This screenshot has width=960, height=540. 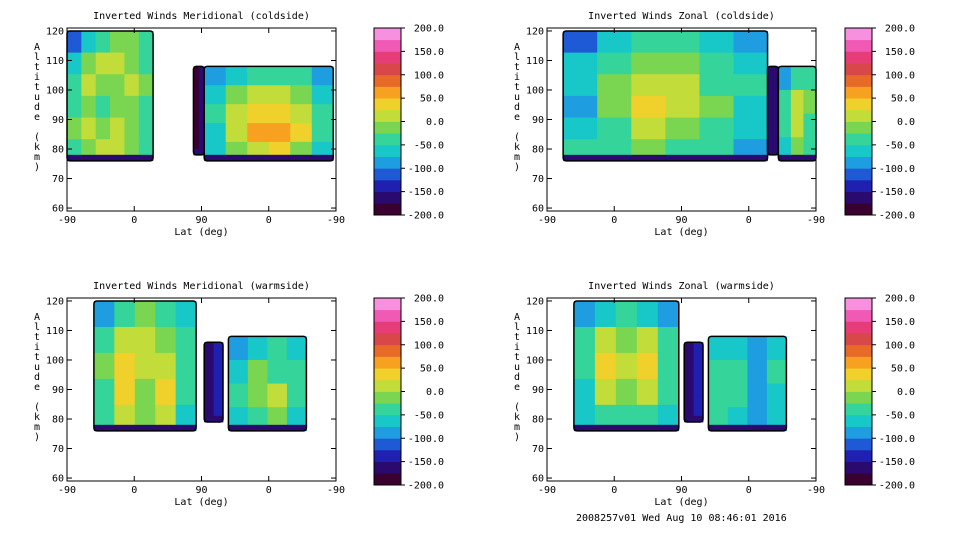 I want to click on x-tick-label: -90, so click(x=547, y=490).